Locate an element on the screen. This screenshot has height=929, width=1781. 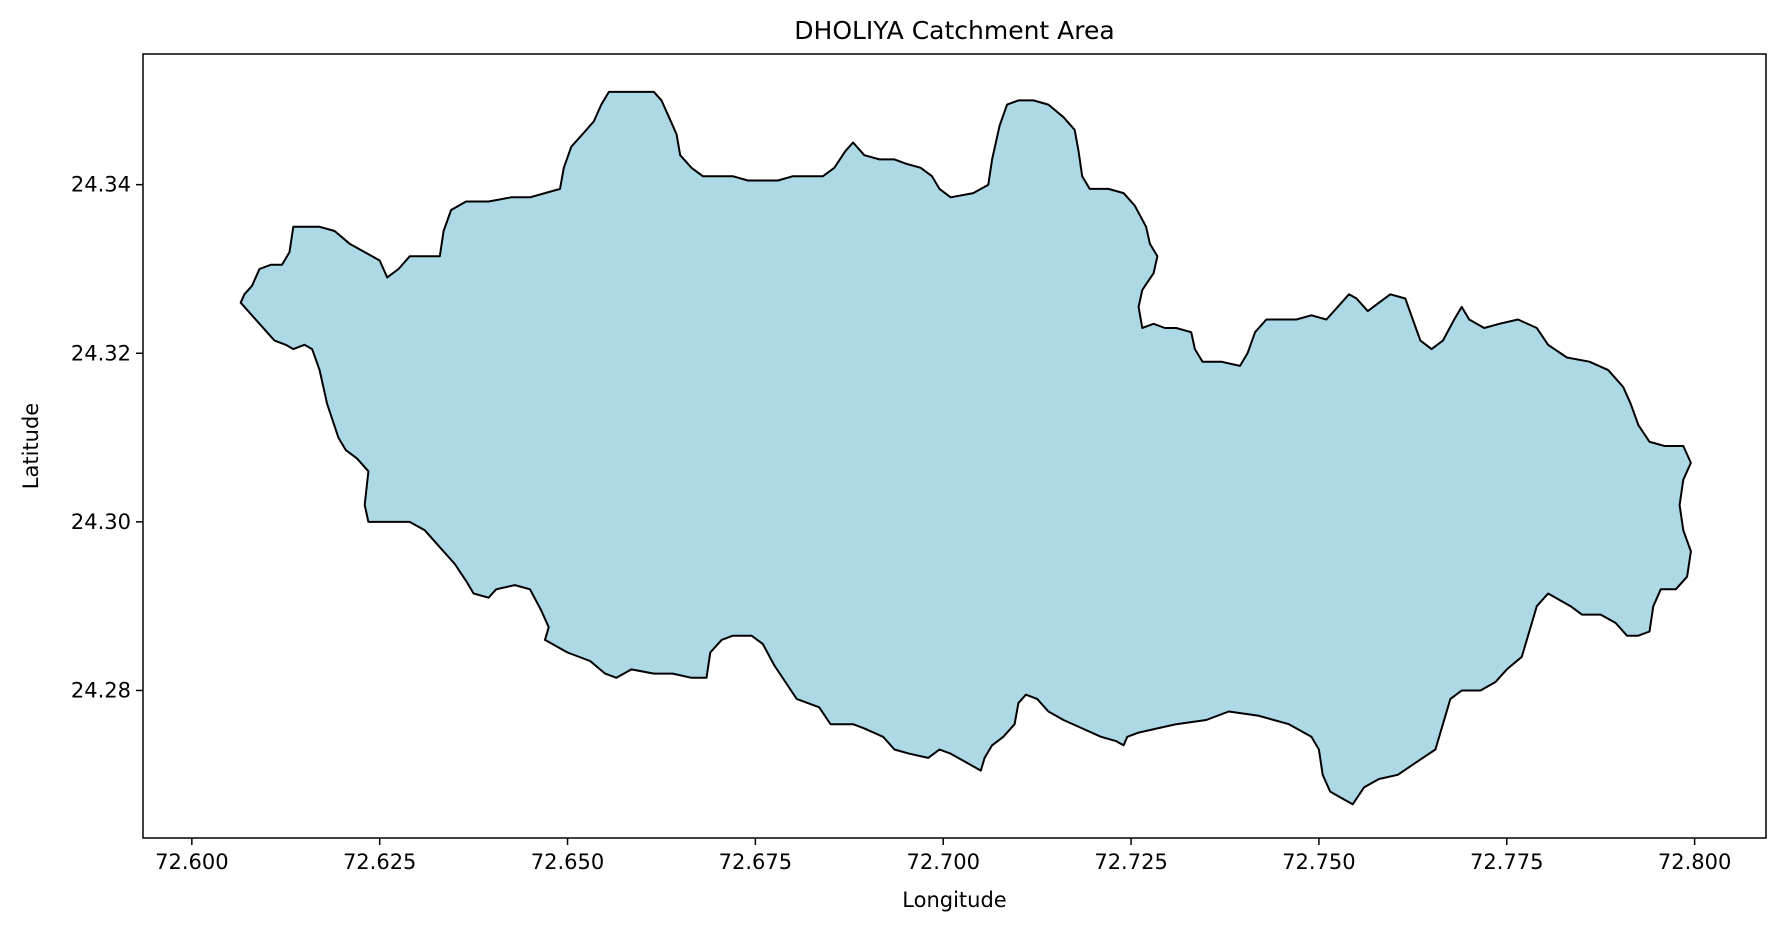
y-axis-ticks: 24.28 24.30 24.32 24.34 is located at coordinates (107, 437).